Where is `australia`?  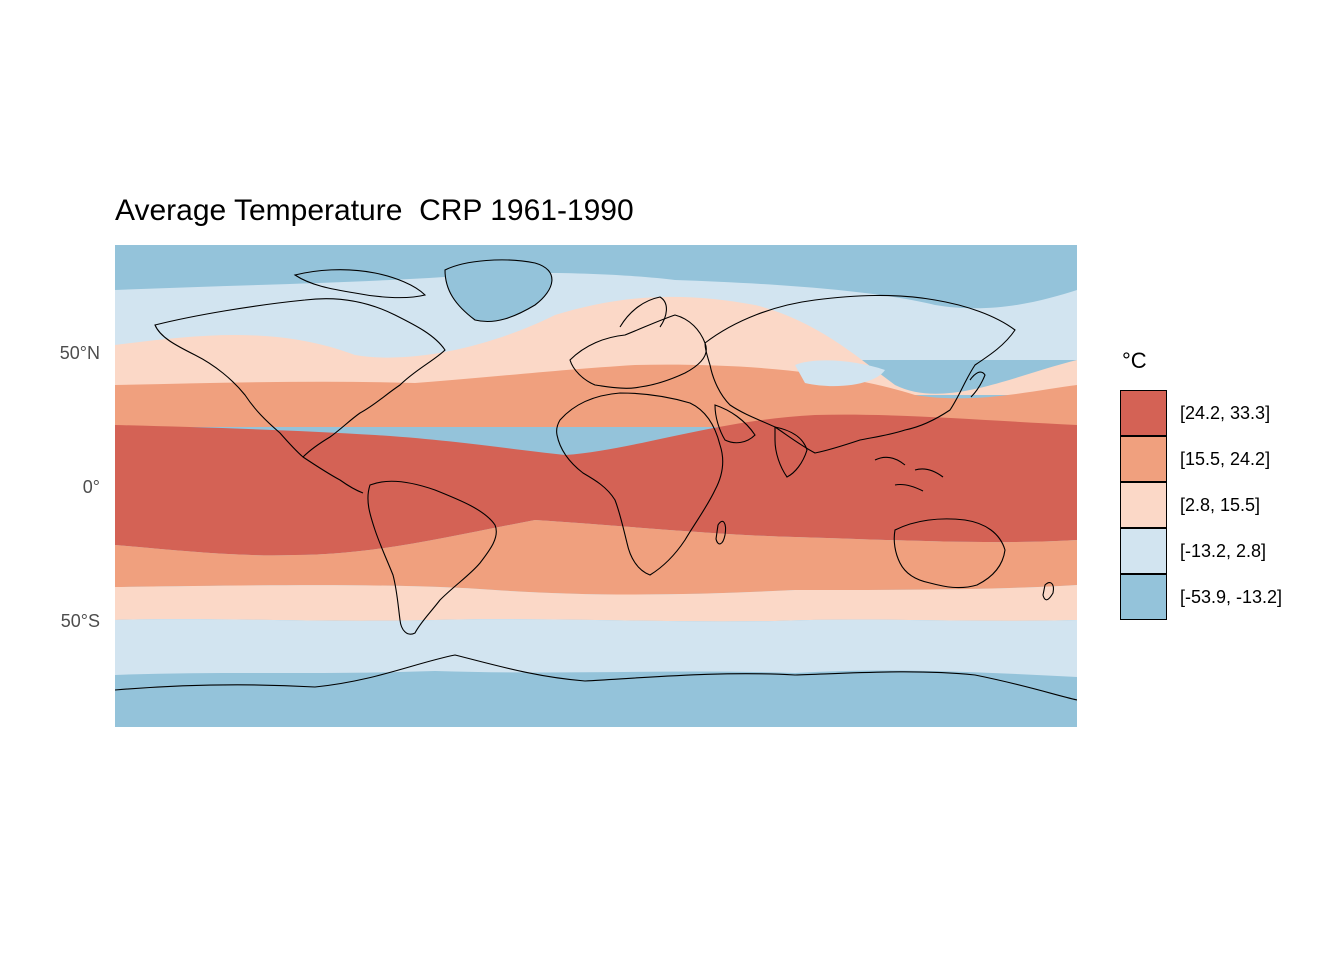
australia is located at coordinates (949, 553).